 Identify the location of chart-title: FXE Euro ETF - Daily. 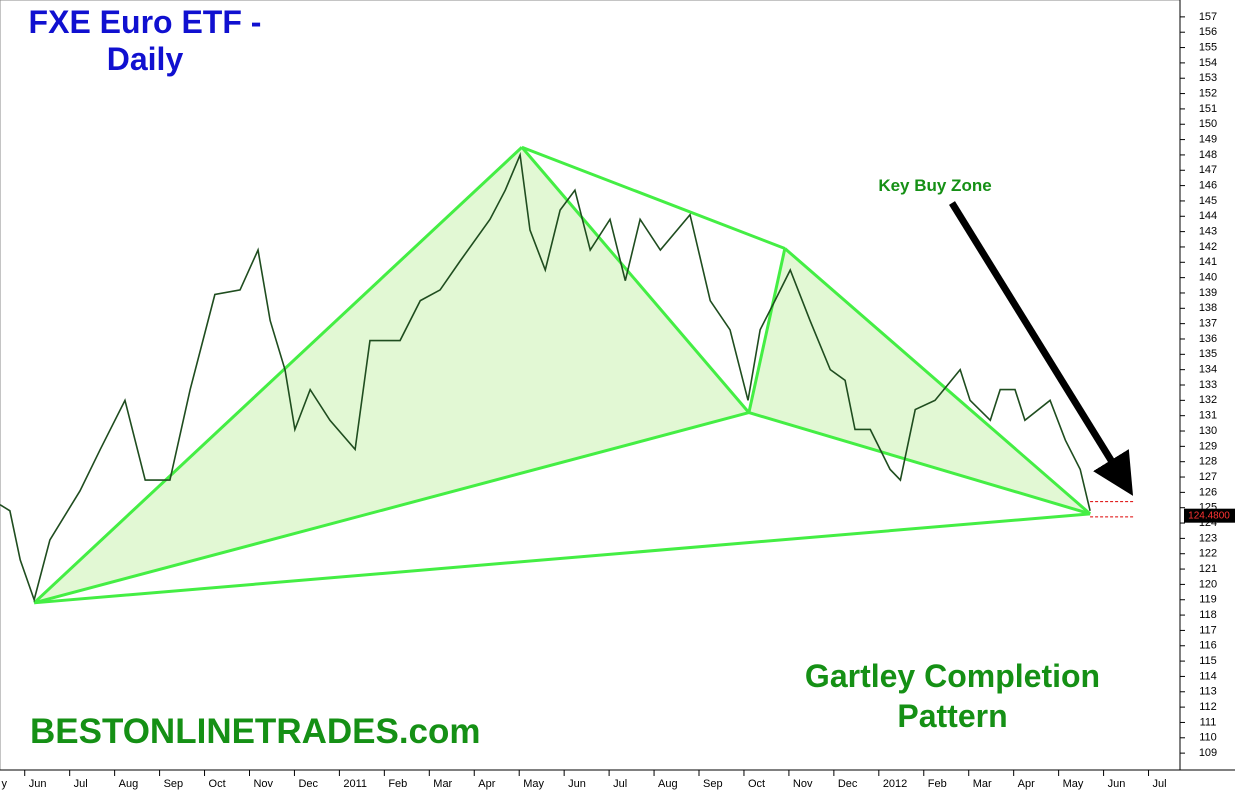
(145, 40).